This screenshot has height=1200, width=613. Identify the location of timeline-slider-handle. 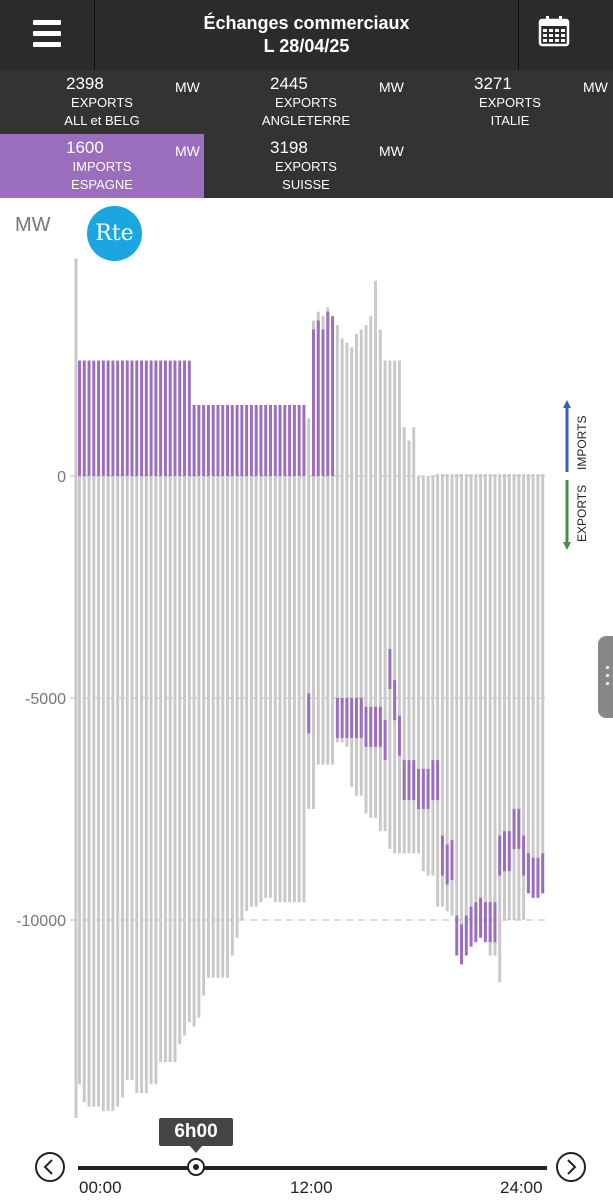
(196, 1167).